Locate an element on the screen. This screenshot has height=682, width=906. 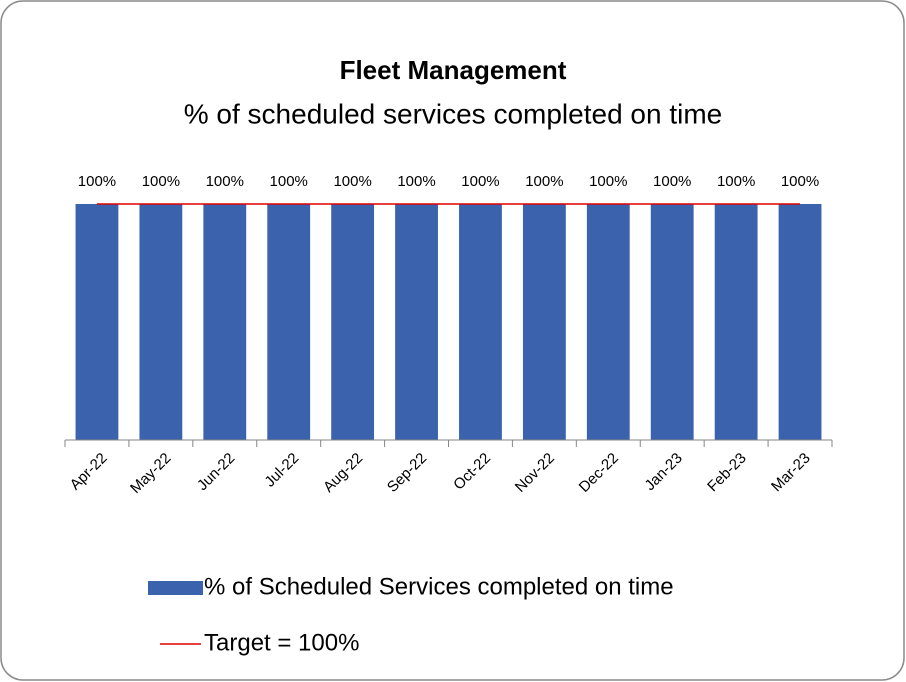
chart-title: Fleet Management is located at coordinates (453, 70).